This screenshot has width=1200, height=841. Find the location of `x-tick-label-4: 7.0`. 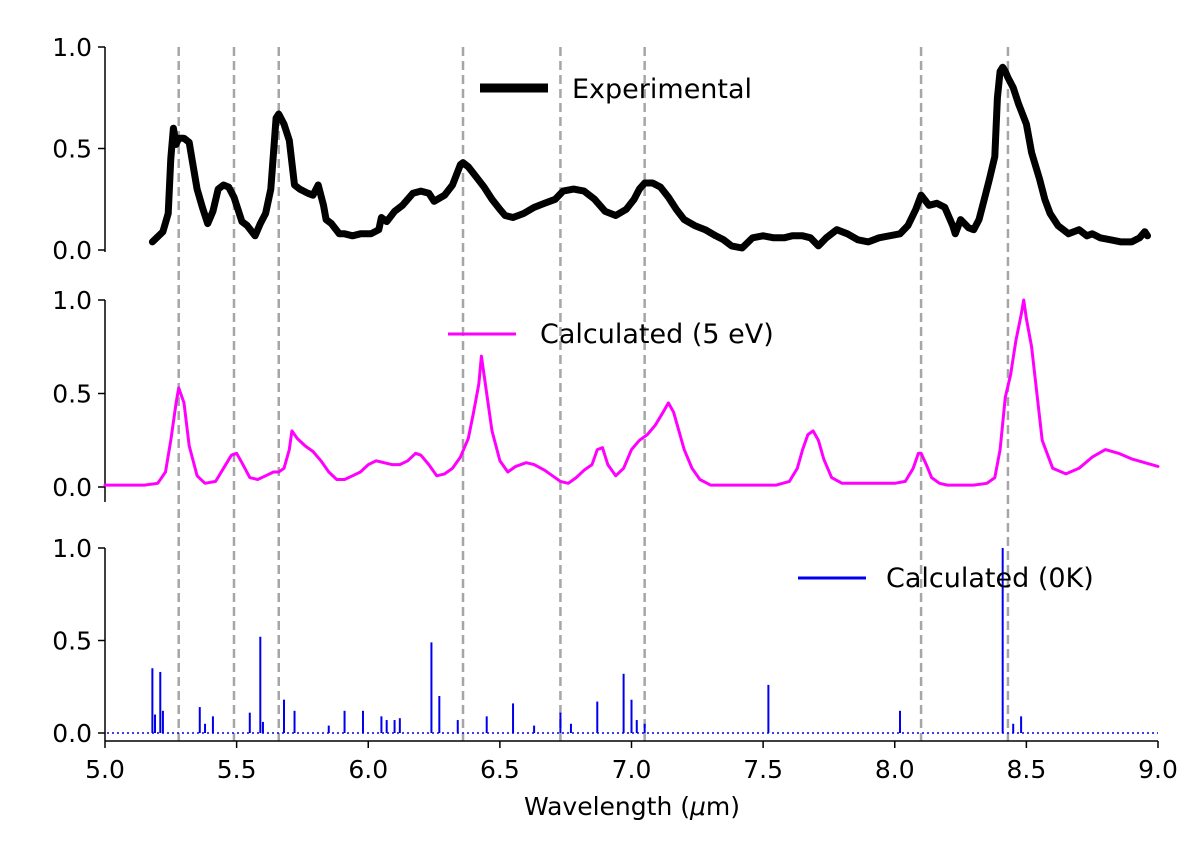

x-tick-label-4: 7.0 is located at coordinates (632, 769).